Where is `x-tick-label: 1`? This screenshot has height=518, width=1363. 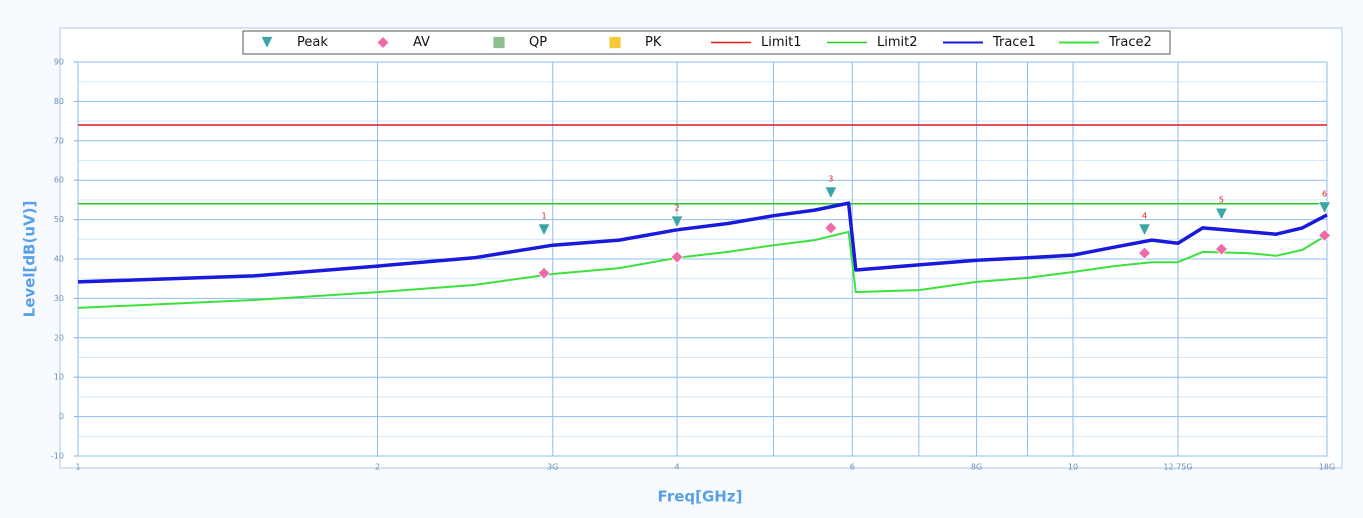
x-tick-label: 1 is located at coordinates (77, 467).